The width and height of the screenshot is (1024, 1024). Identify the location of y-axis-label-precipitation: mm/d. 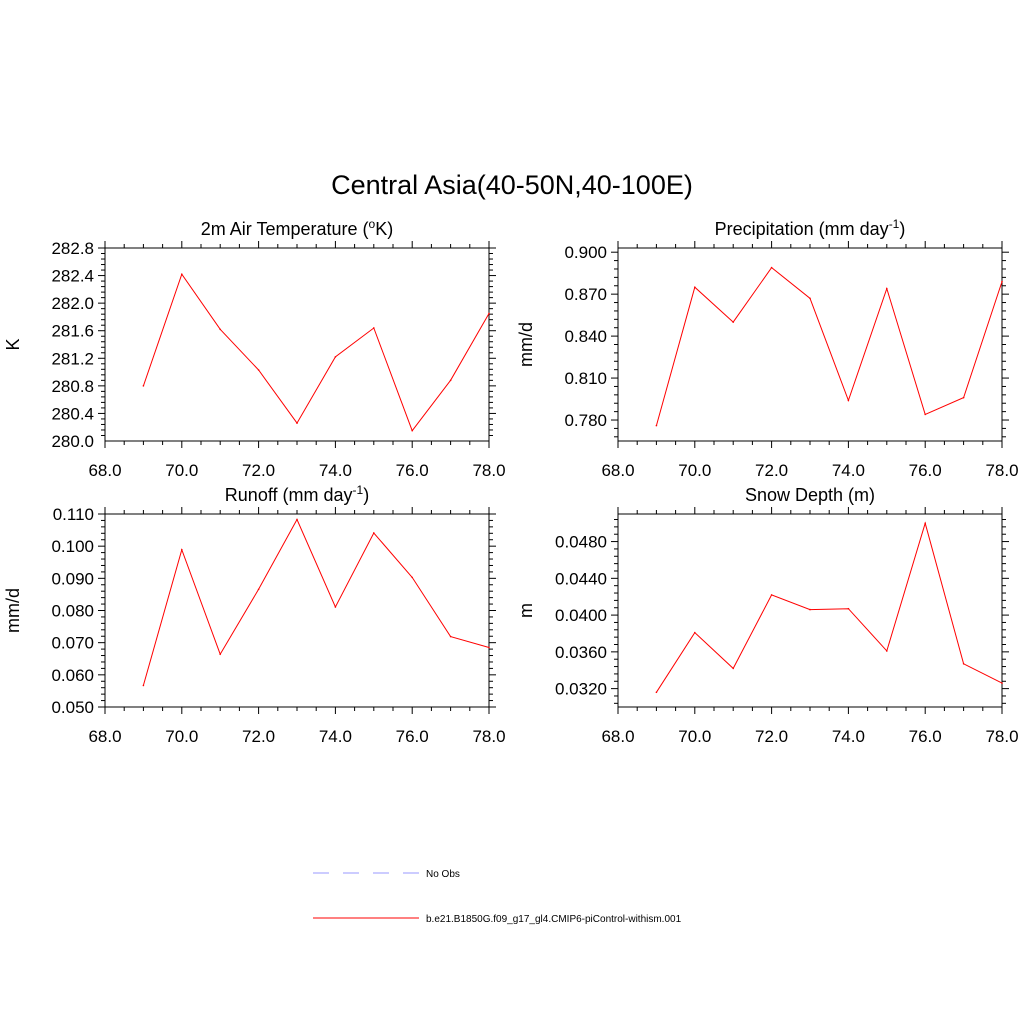
(526, 344).